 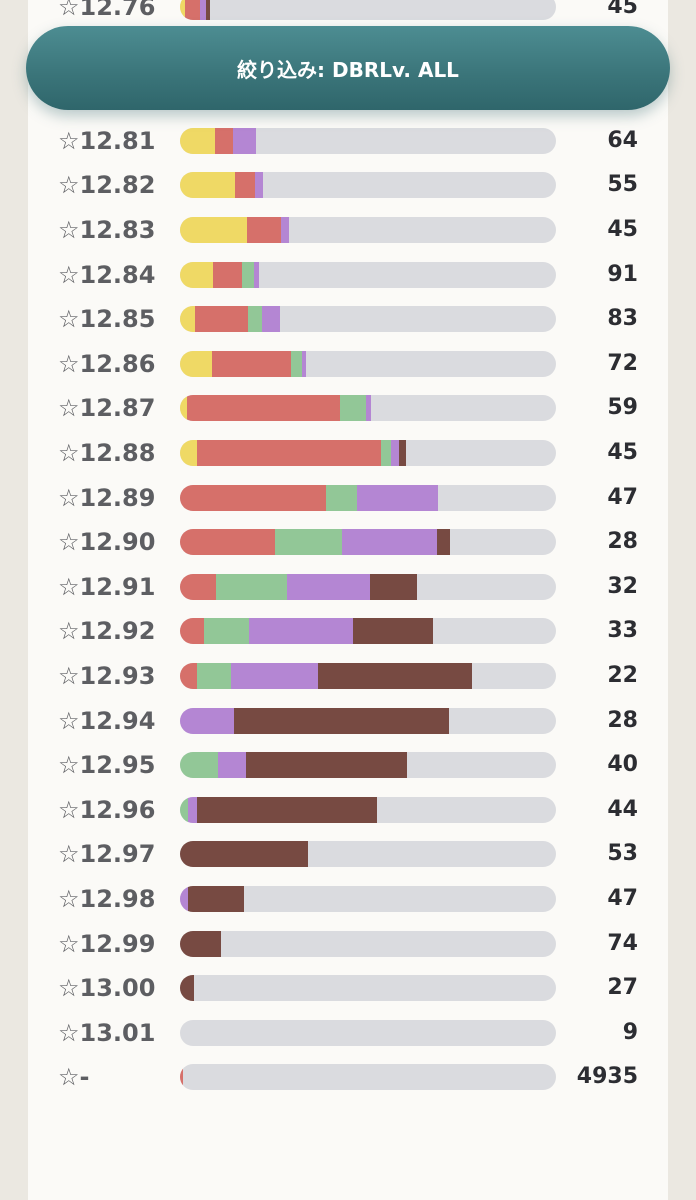 I want to click on filter-button-label: 絞り込み: DBRLv. ALL, so click(x=348, y=69).